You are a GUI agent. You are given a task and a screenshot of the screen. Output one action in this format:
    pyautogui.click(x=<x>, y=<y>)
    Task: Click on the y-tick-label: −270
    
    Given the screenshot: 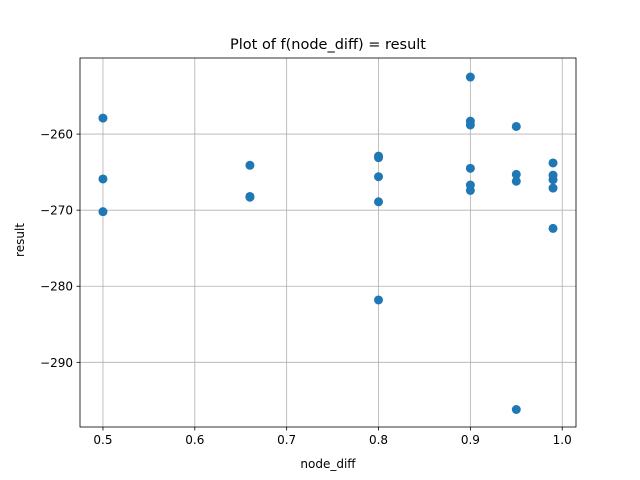 What is the action you would take?
    pyautogui.click(x=56, y=211)
    